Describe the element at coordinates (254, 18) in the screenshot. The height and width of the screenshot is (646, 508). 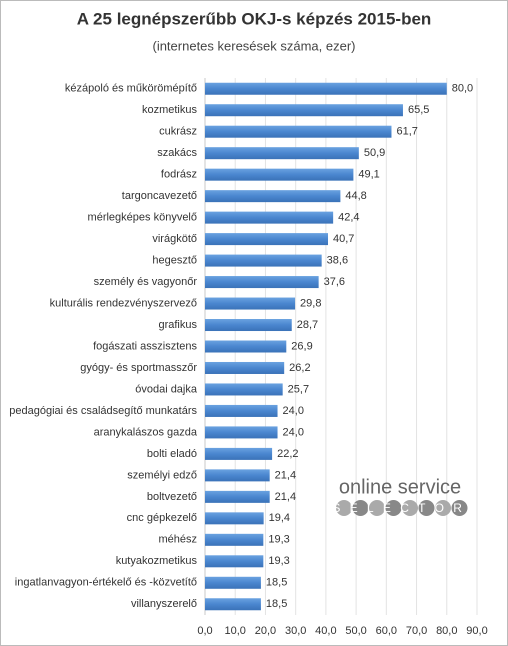
I see `chart-title: A 25 legnépszerűbb OKJ-s képzés 2015-ben` at that location.